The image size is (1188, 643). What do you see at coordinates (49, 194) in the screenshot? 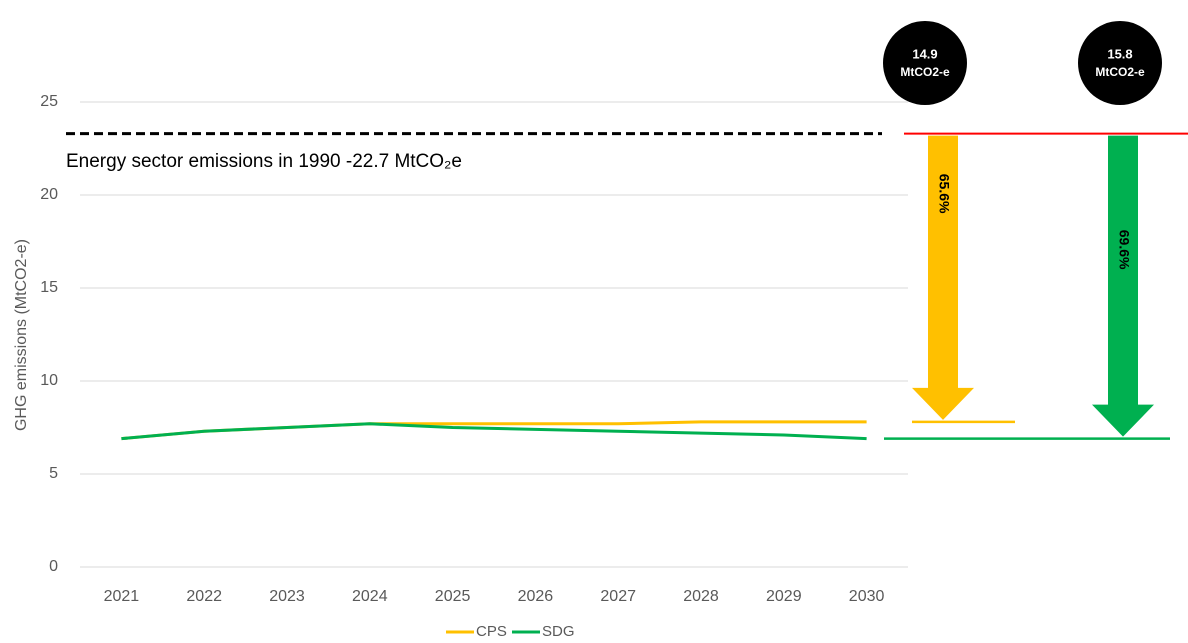
I see `y-tick-label: 20` at bounding box center [49, 194].